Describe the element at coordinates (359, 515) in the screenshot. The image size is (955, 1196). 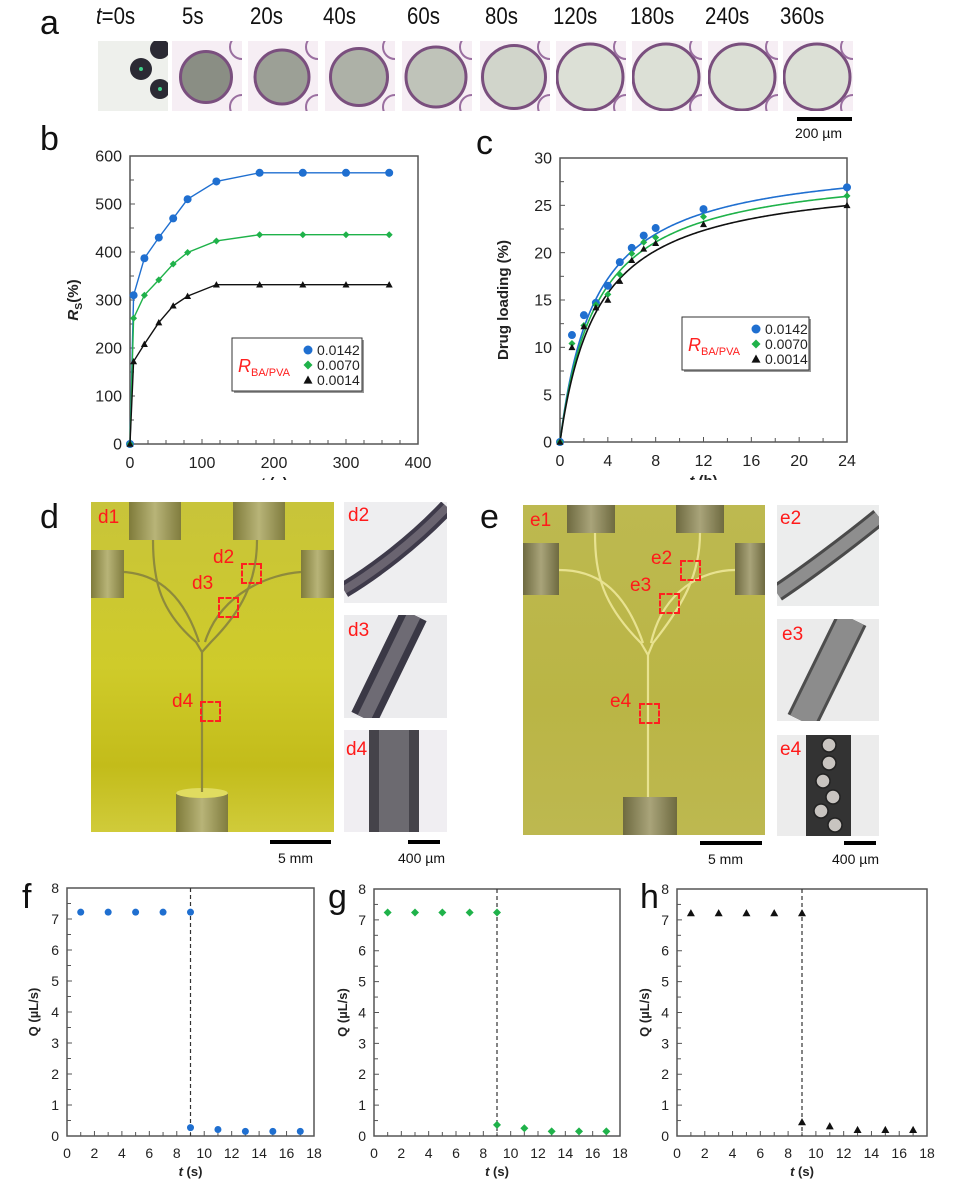
I see `label-d2-inset: d2` at that location.